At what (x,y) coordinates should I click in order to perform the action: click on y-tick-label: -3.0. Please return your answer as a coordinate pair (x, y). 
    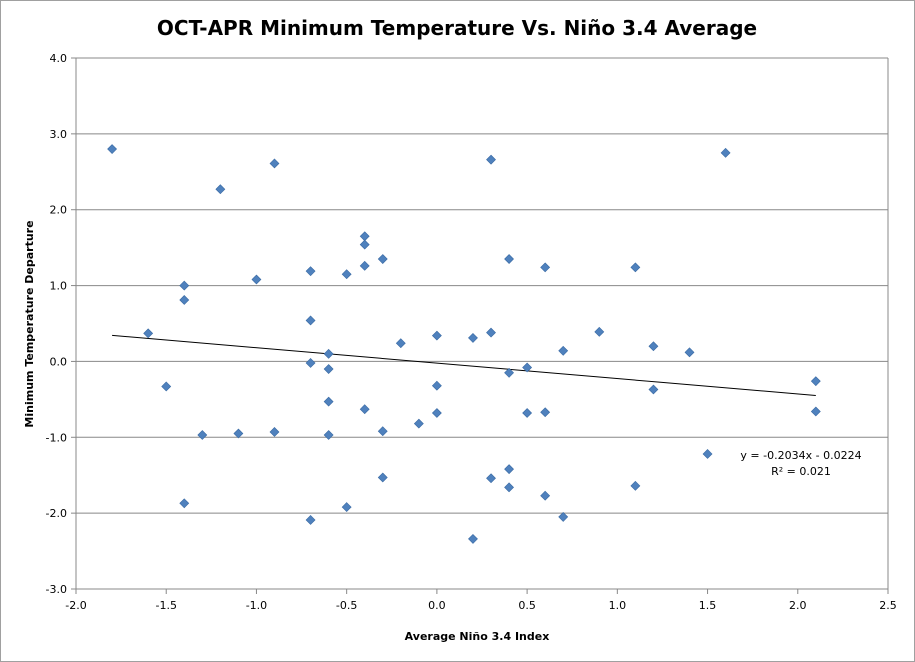
    Looking at the image, I should click on (56, 589).